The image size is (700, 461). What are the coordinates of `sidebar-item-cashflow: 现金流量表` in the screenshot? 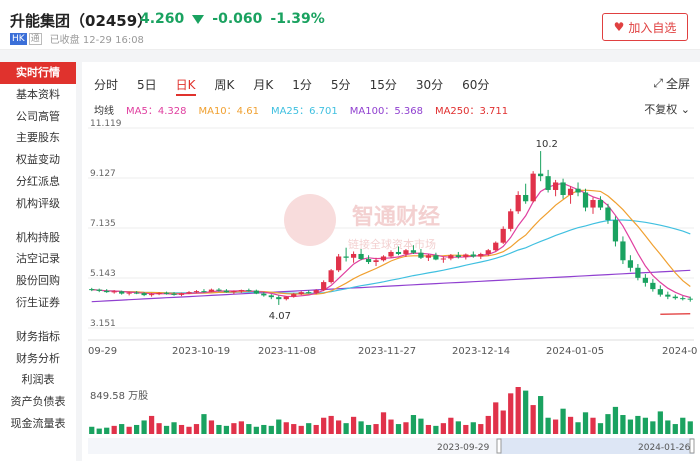 It's located at (38, 423).